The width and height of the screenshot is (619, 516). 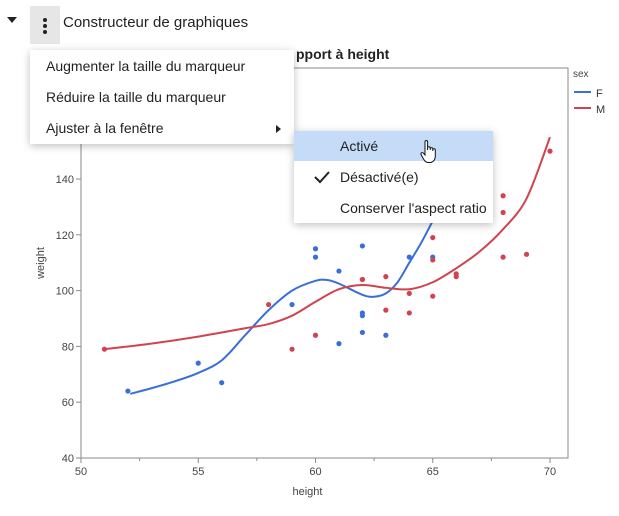 I want to click on legend-title: sex, so click(x=581, y=74).